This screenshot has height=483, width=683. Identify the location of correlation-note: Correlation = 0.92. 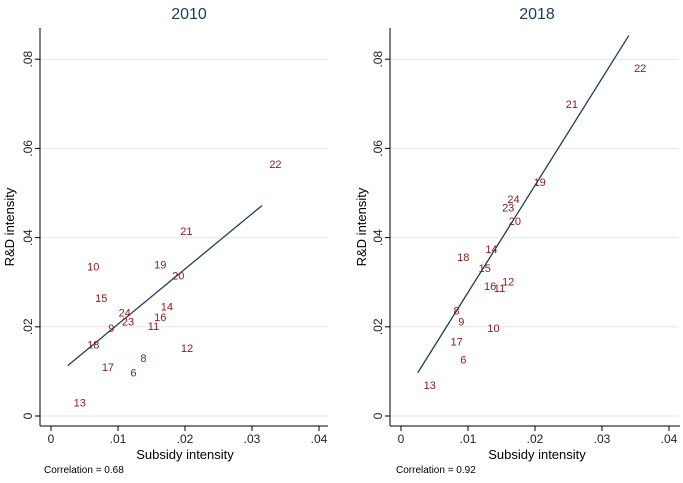
(436, 470).